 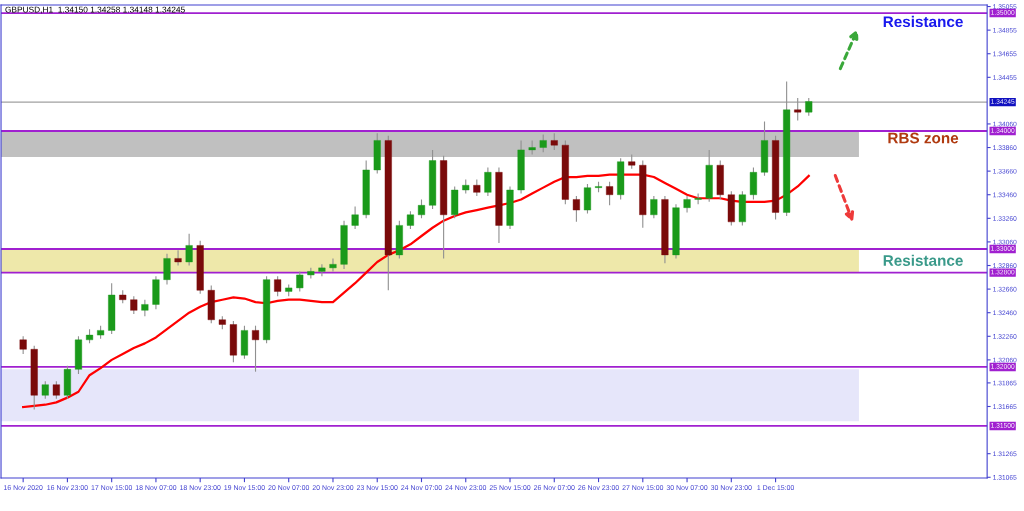 I want to click on text: RBS zone, so click(x=923, y=138).